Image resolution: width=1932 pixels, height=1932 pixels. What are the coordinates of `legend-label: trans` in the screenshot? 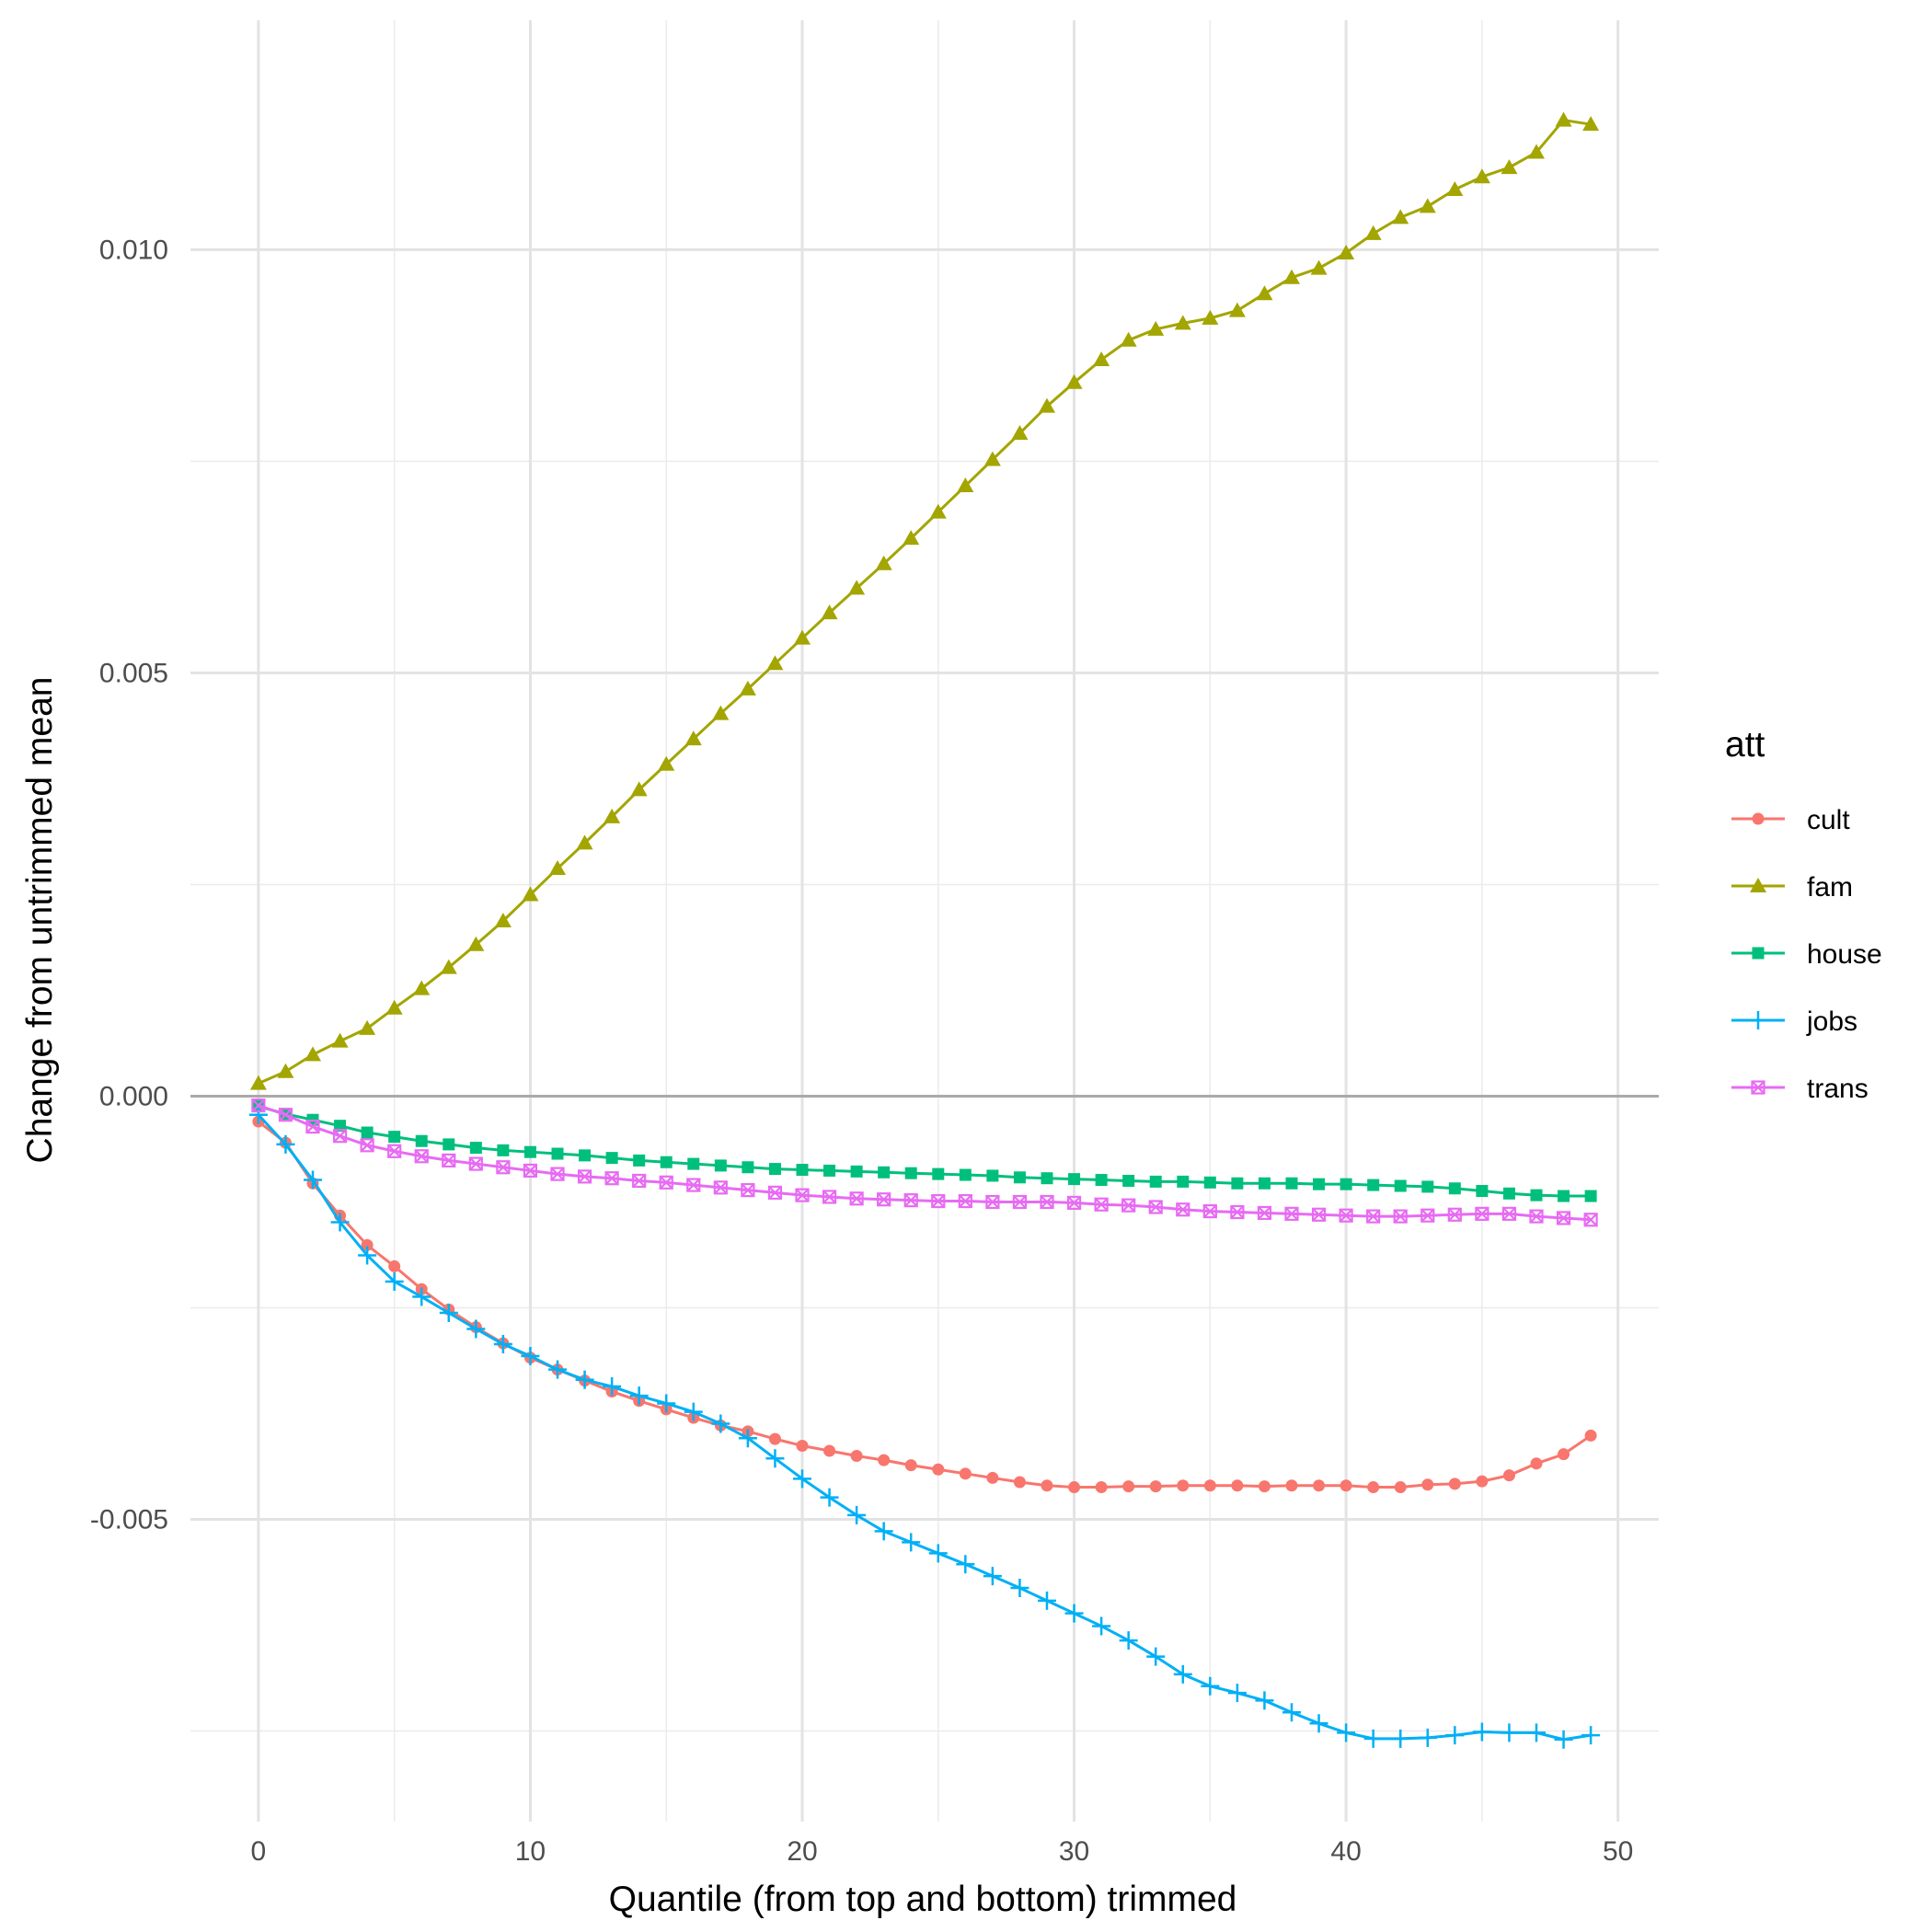 It's located at (1838, 1089).